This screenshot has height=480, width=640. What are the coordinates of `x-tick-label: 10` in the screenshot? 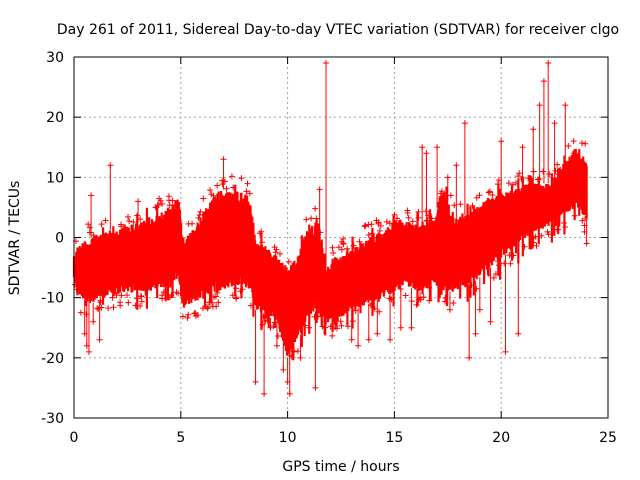 It's located at (288, 438).